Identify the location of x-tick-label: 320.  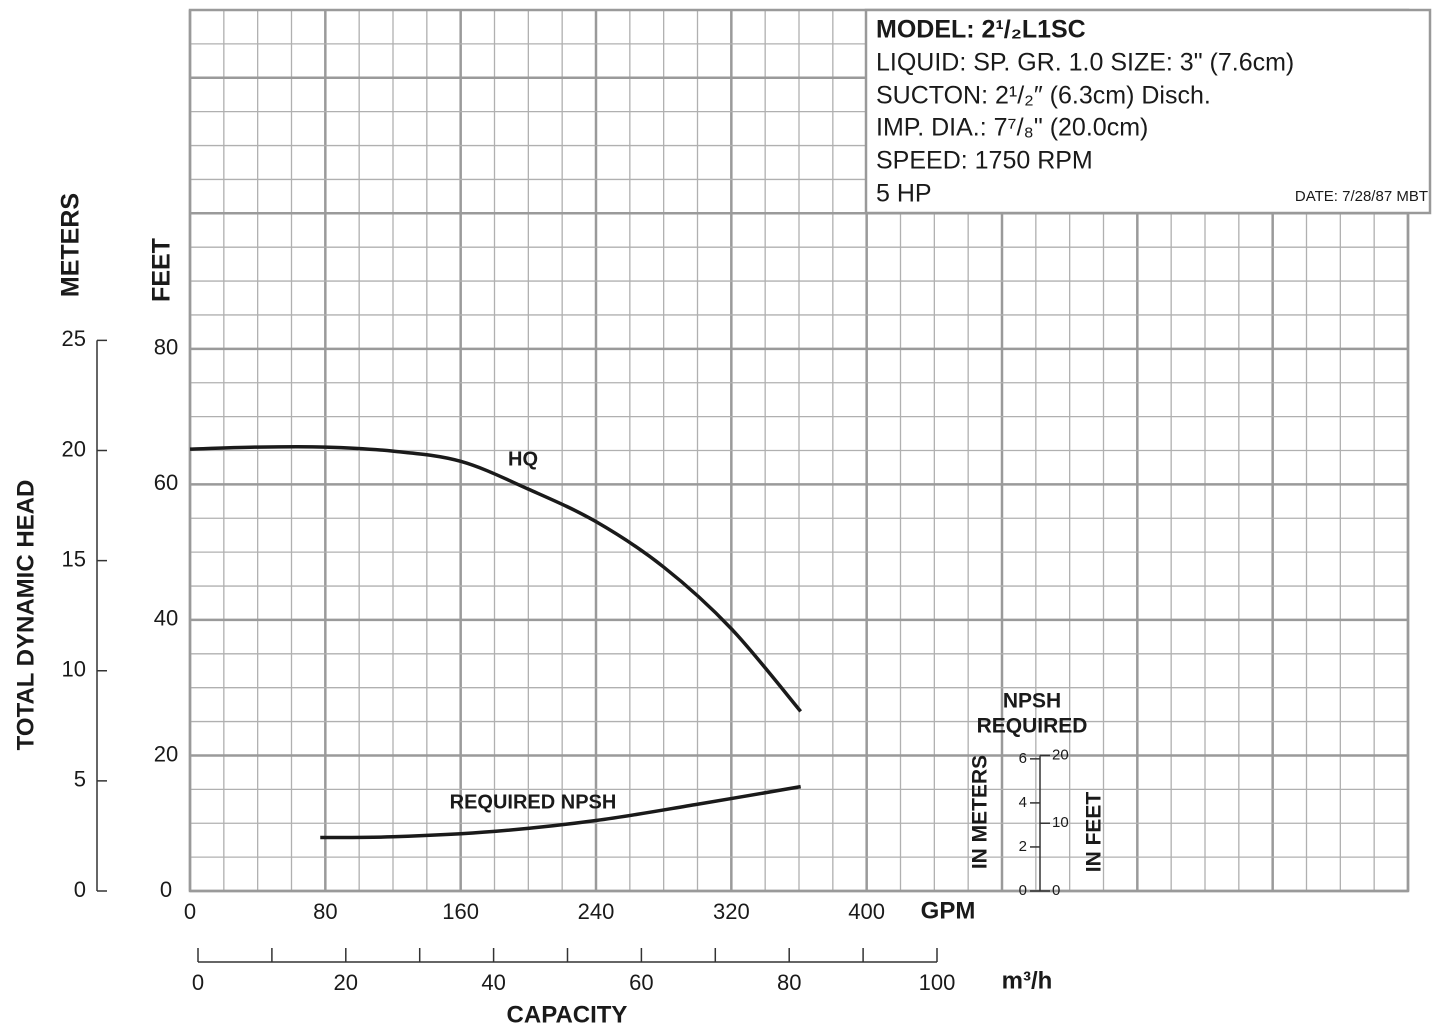
(731, 911).